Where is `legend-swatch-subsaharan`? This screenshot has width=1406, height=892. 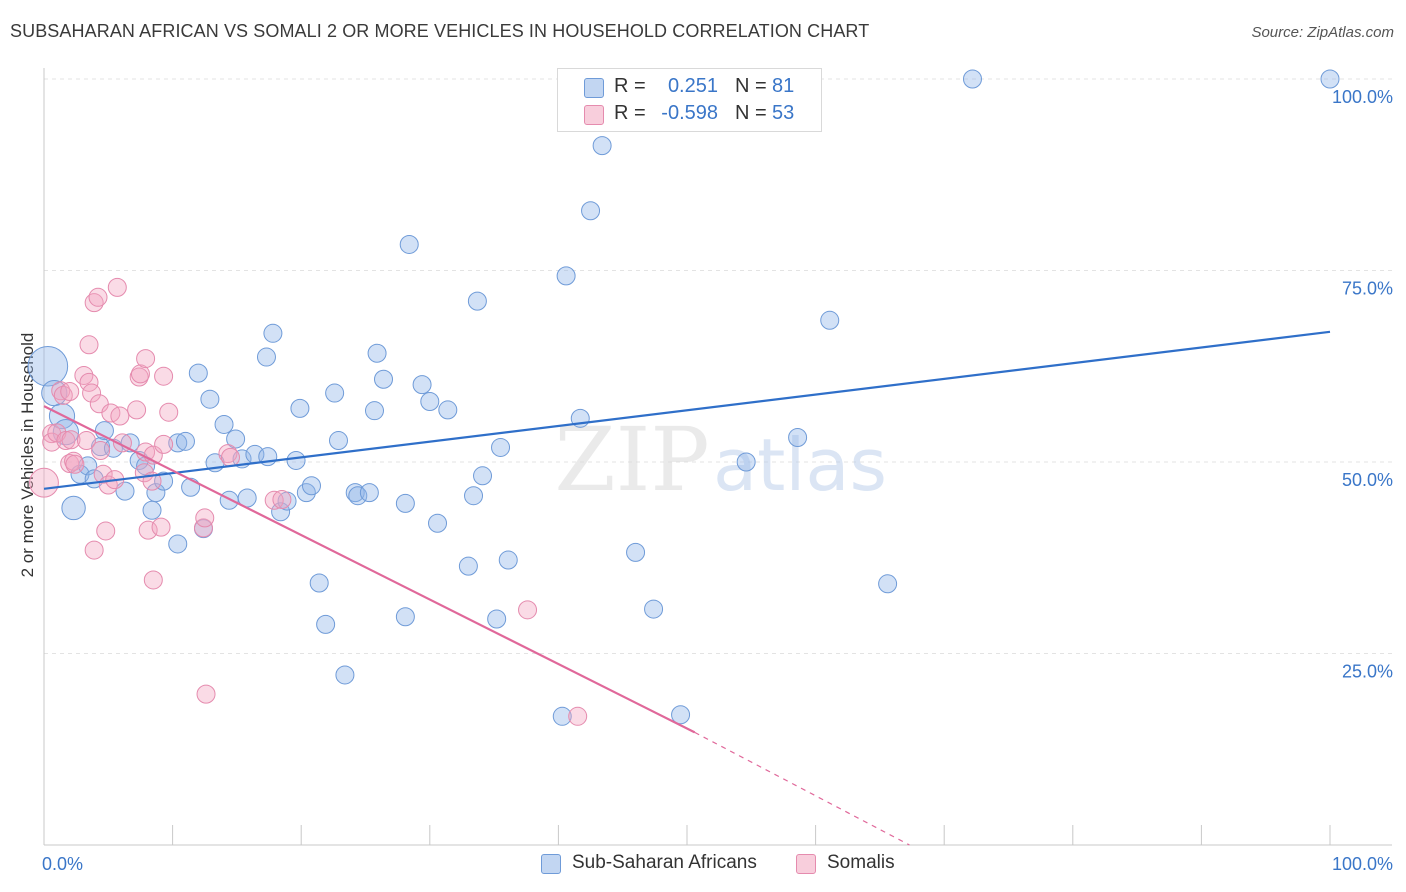
legend-swatch-subsaharan is located at coordinates (594, 88).